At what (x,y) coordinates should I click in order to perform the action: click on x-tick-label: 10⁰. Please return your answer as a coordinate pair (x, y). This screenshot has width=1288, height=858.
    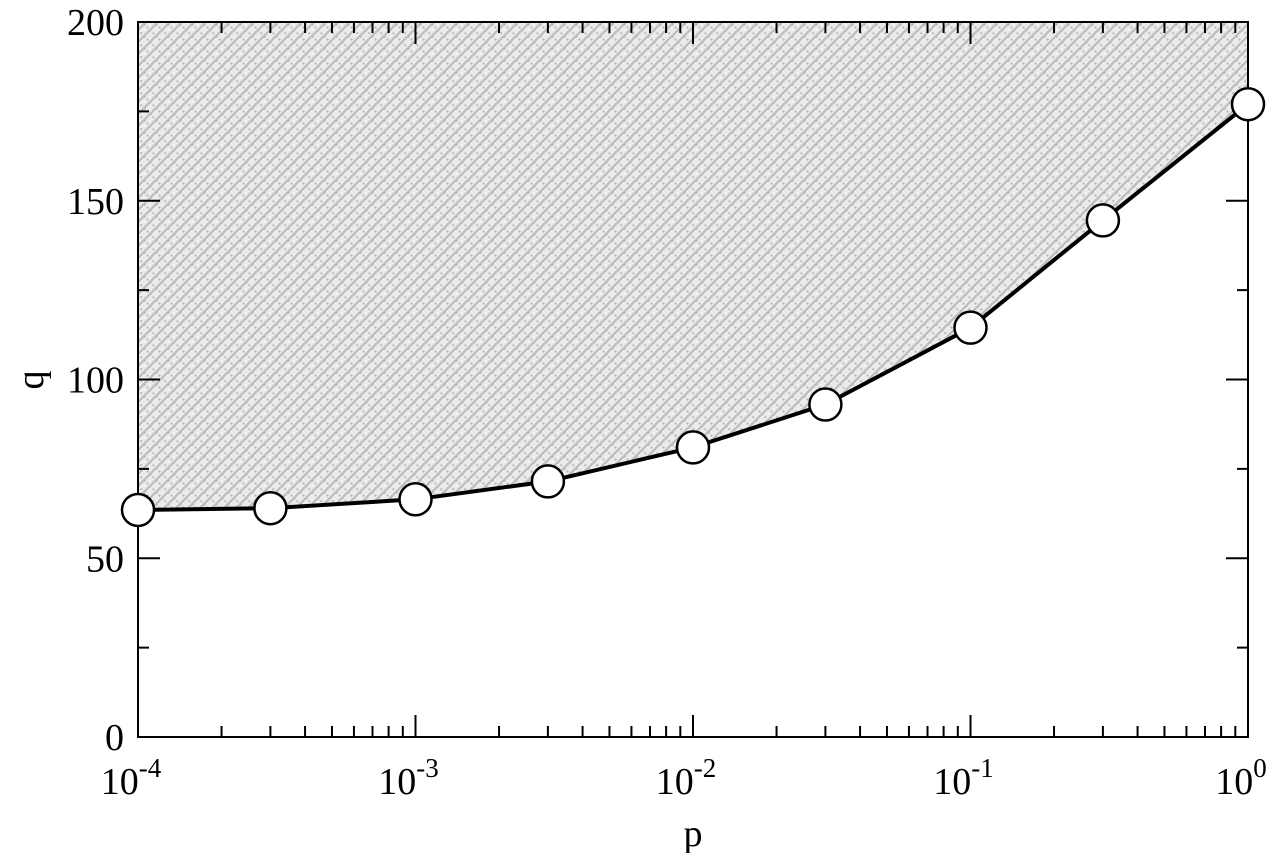
    Looking at the image, I should click on (1241, 778).